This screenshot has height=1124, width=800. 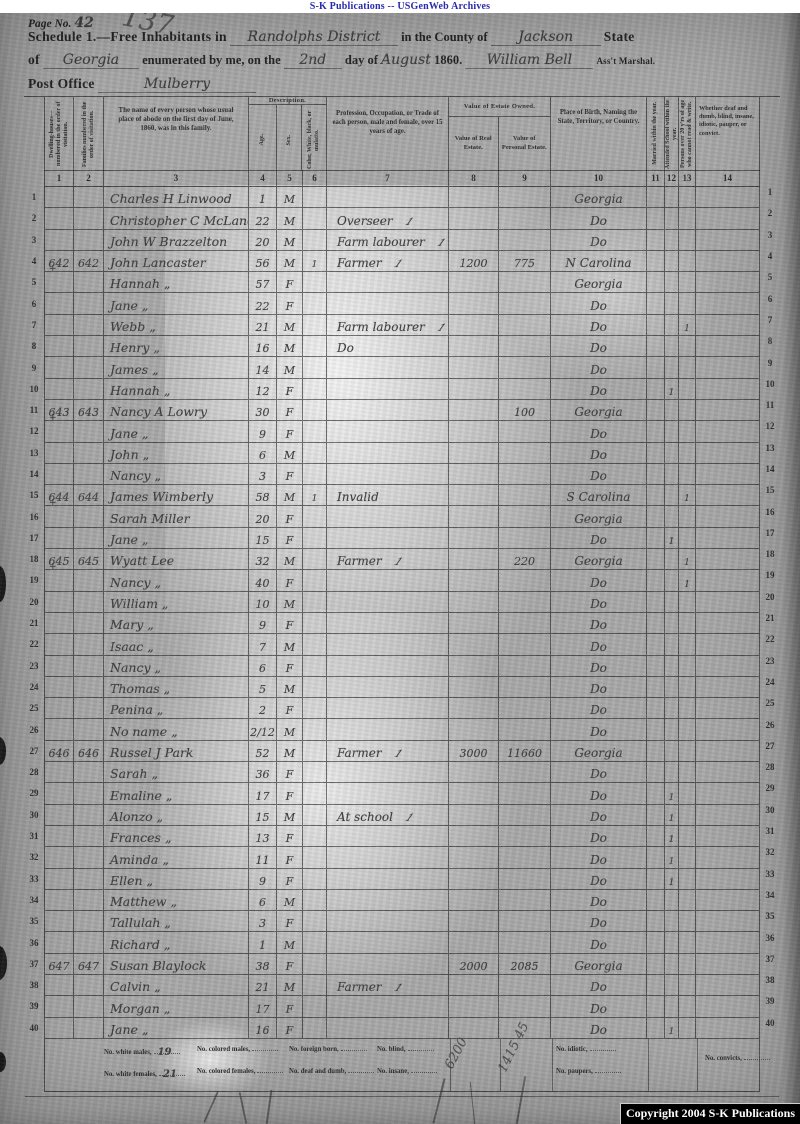 What do you see at coordinates (263, 474) in the screenshot?
I see `age-cell: 3` at bounding box center [263, 474].